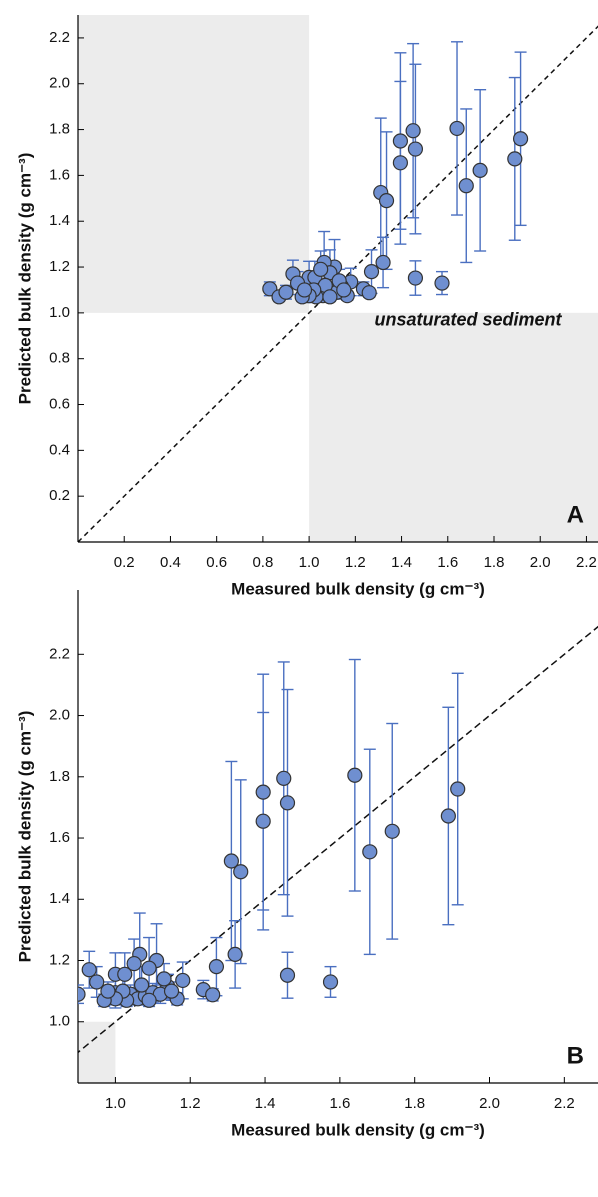 Image resolution: width=598 pixels, height=1197 pixels. What do you see at coordinates (59, 653) in the screenshot?
I see `y-tick-label: 2.2` at bounding box center [59, 653].